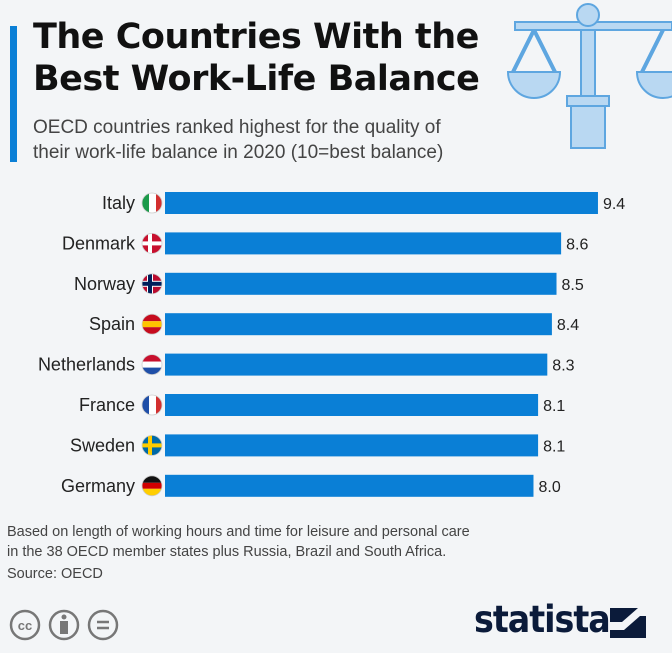  I want to click on attribution-icon, so click(64, 625).